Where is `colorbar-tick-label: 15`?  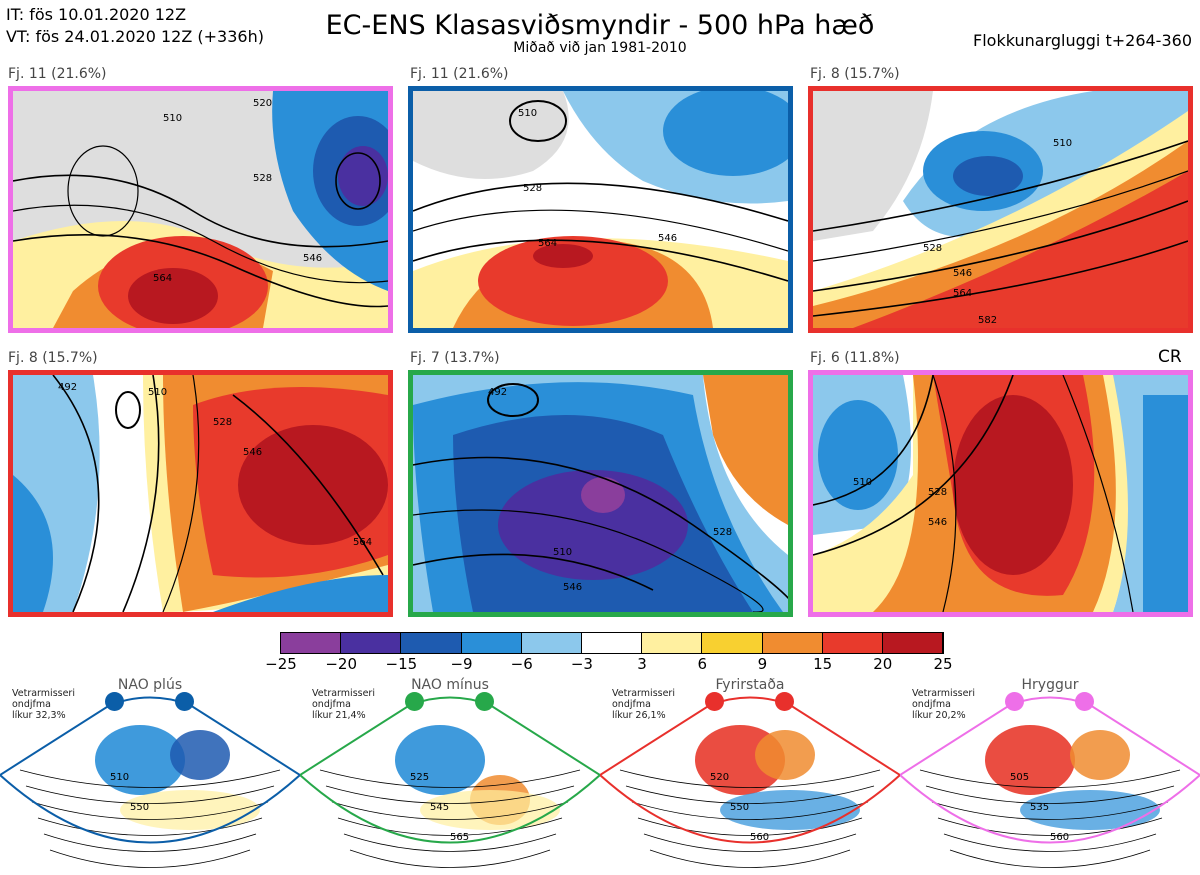 colorbar-tick-label: 15 is located at coordinates (823, 664).